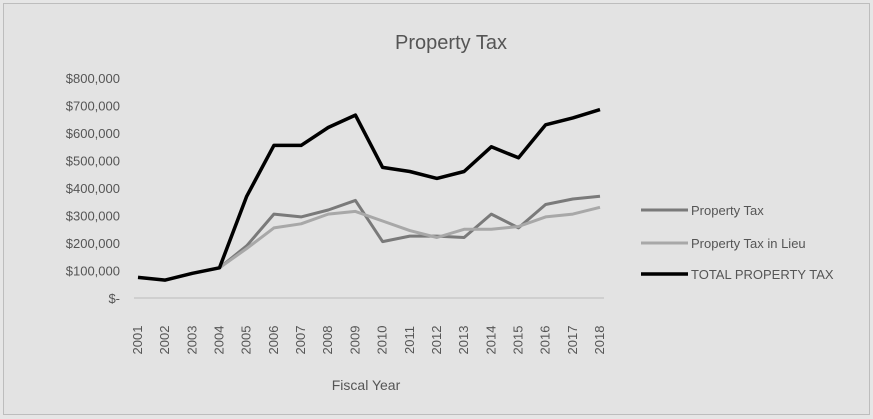  I want to click on x-tick-label: 2018, so click(599, 340).